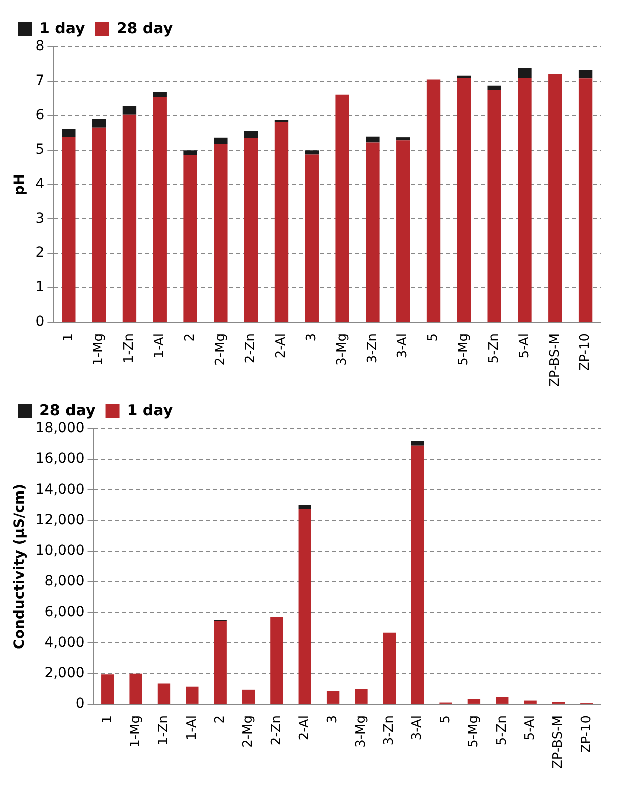 The image size is (619, 785). Describe the element at coordinates (60, 428) in the screenshot. I see `y-tick-label: 18,000` at that location.